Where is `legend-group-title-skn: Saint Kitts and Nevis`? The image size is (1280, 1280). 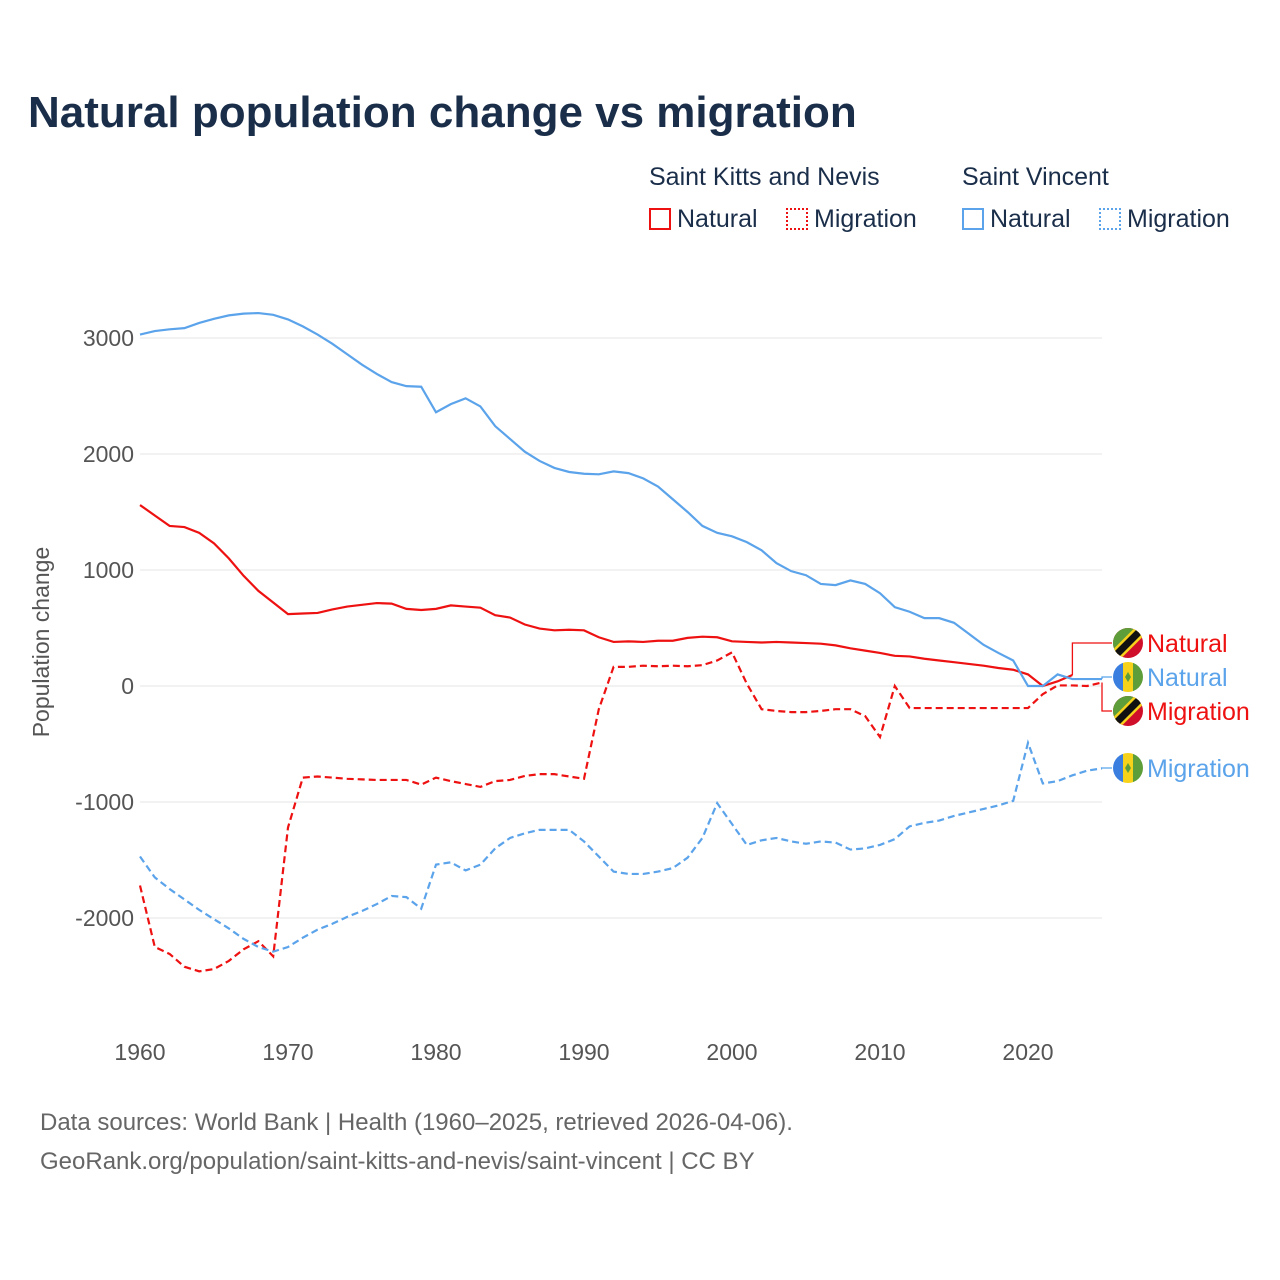 legend-group-title-skn: Saint Kitts and Nevis is located at coordinates (764, 177).